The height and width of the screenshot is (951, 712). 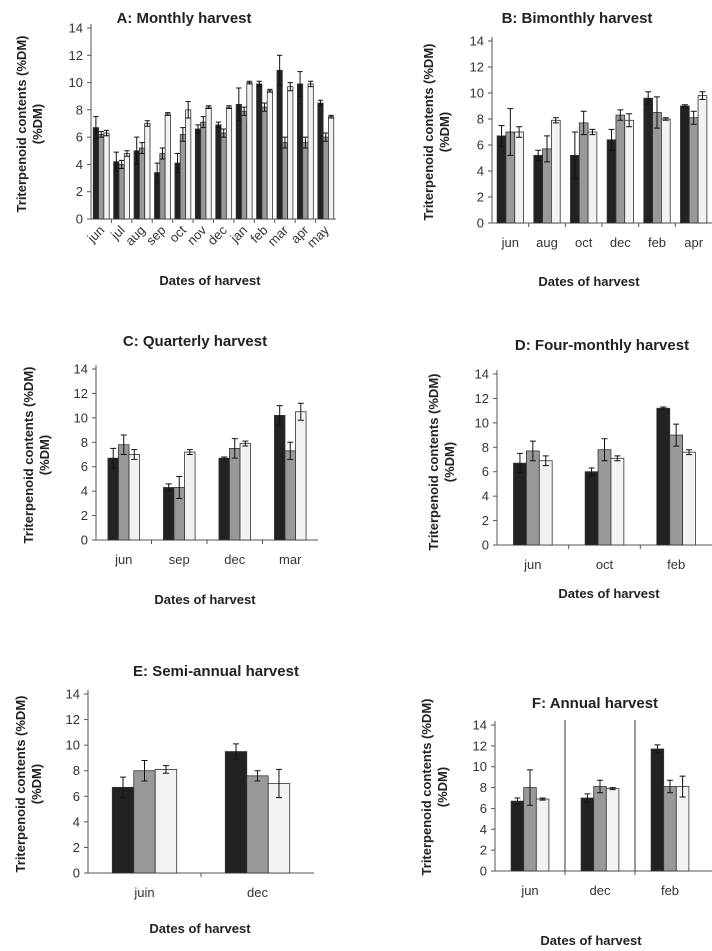 I want to click on panel-e-title: E: Semi-annual harvest, so click(x=216, y=671).